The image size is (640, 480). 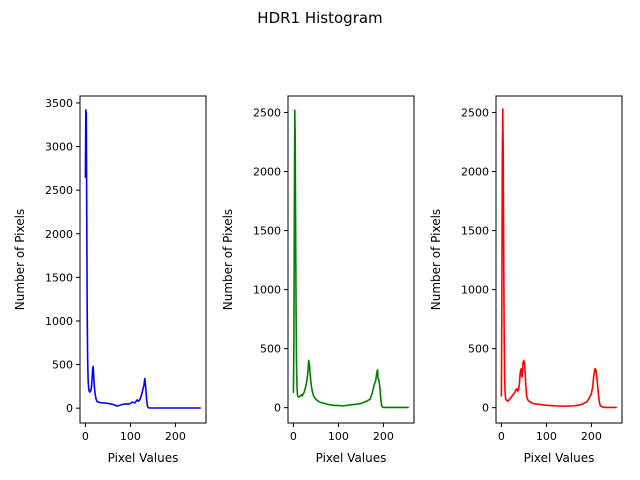 I want to click on y-tick-label: 3500, so click(x=59, y=103).